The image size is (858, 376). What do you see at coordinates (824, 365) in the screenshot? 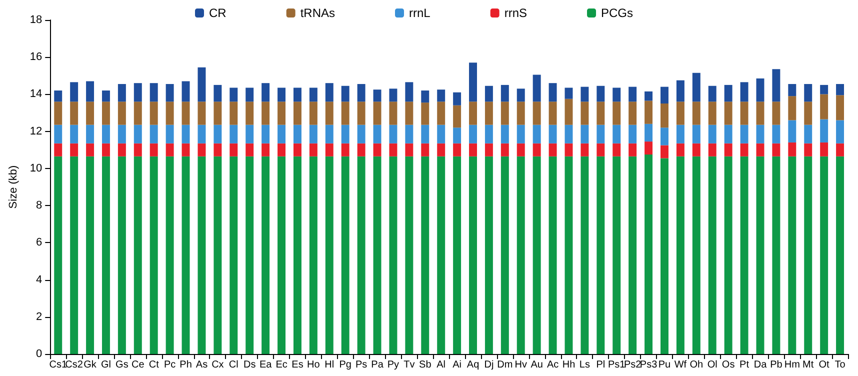
I see `x-tick-label: Ot` at bounding box center [824, 365].